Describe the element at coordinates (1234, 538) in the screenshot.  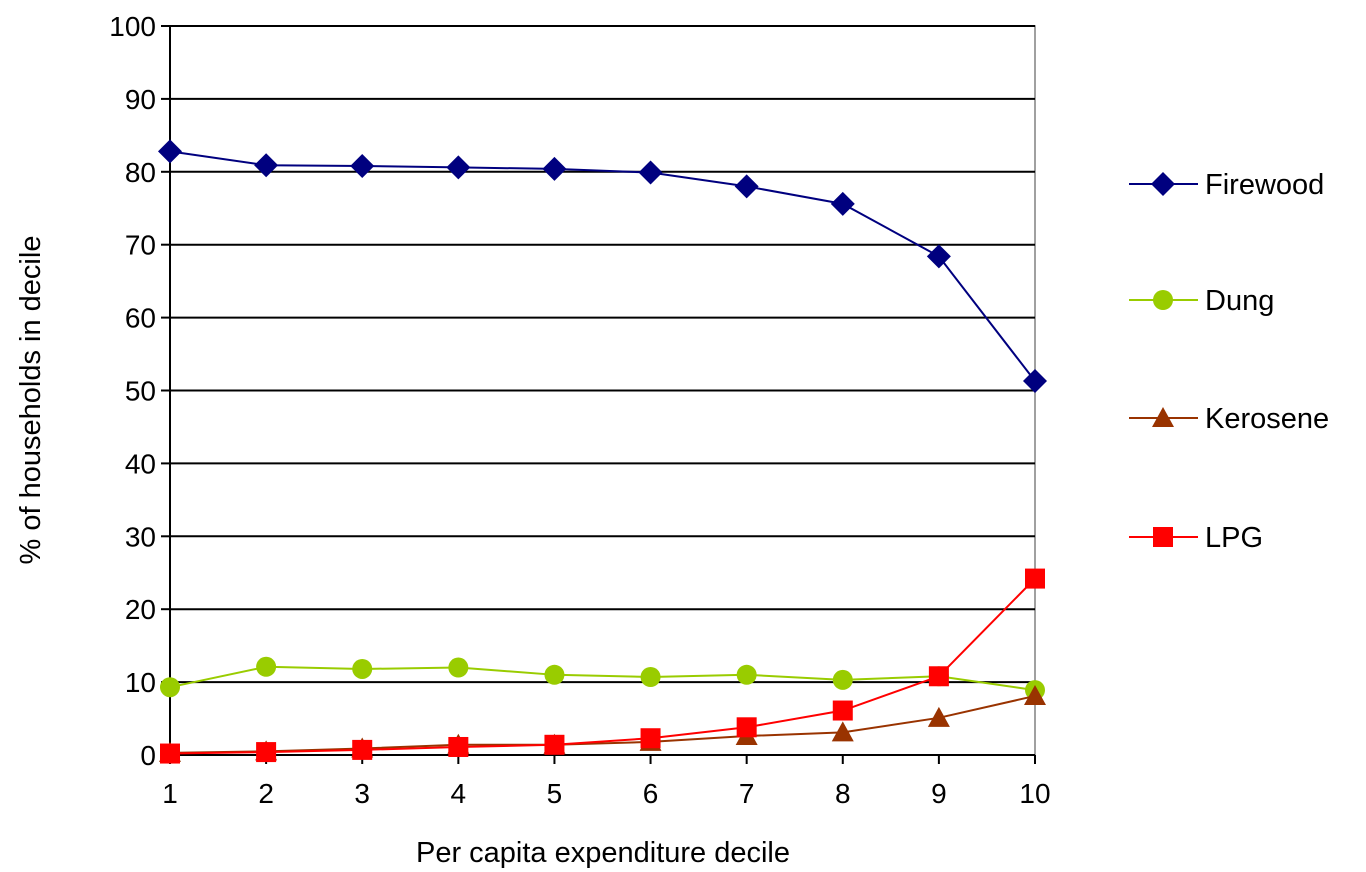
I see `legend-label: LPG` at that location.